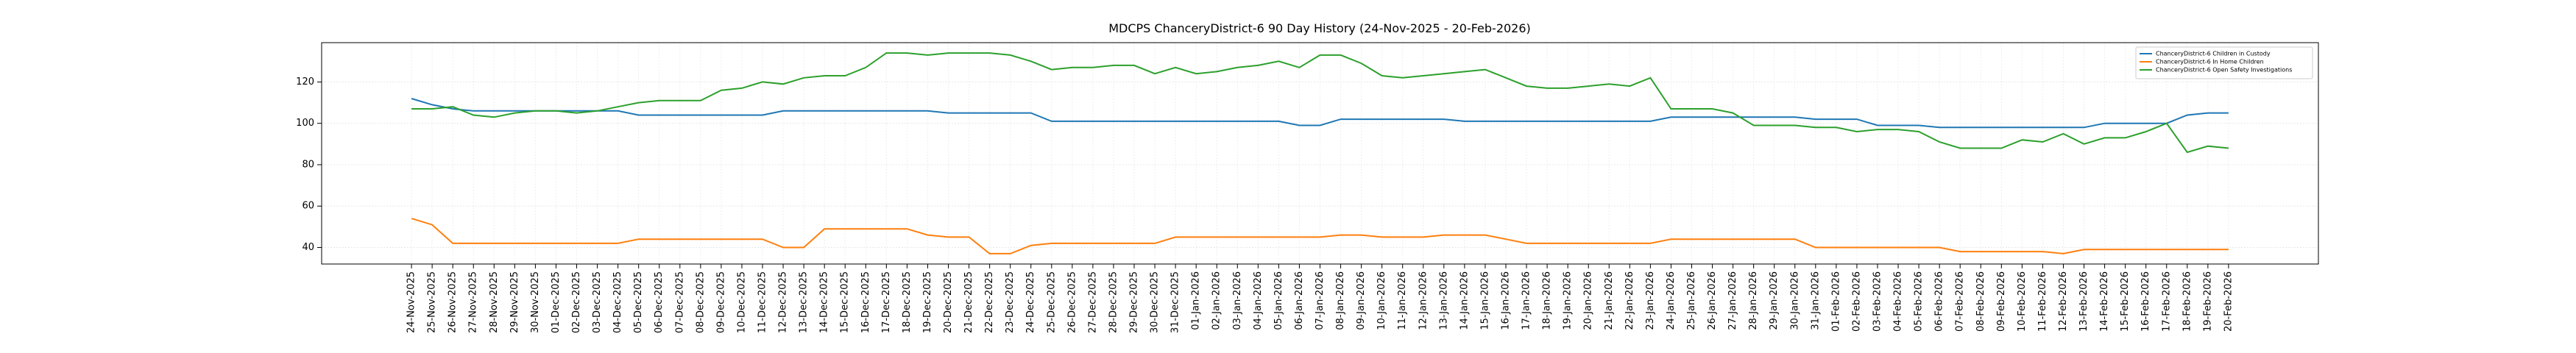  I want to click on x-tick-label: 04-Jan-2026, so click(1258, 301).